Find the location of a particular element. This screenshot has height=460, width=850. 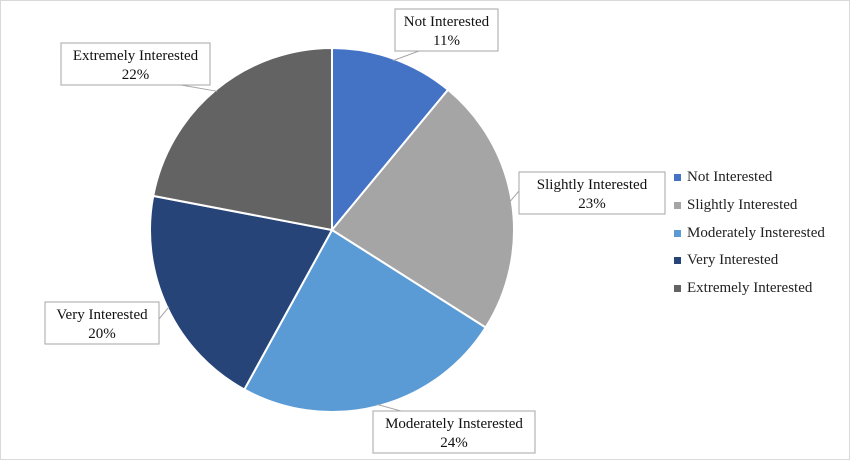

legend-item: Slightly Interested is located at coordinates (749, 206).